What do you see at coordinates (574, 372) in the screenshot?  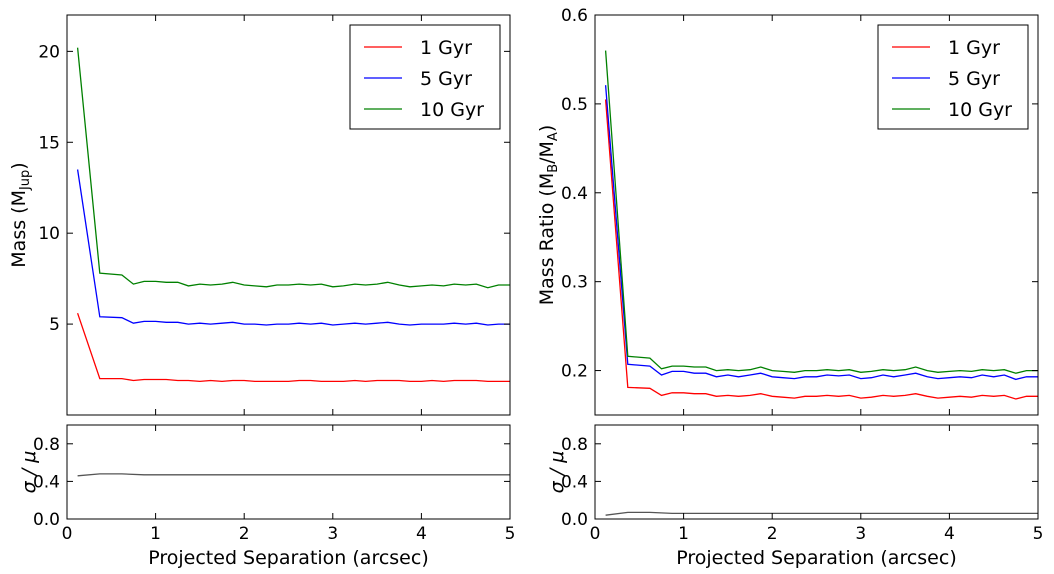 I see `y-tick-label: 0.2` at bounding box center [574, 372].